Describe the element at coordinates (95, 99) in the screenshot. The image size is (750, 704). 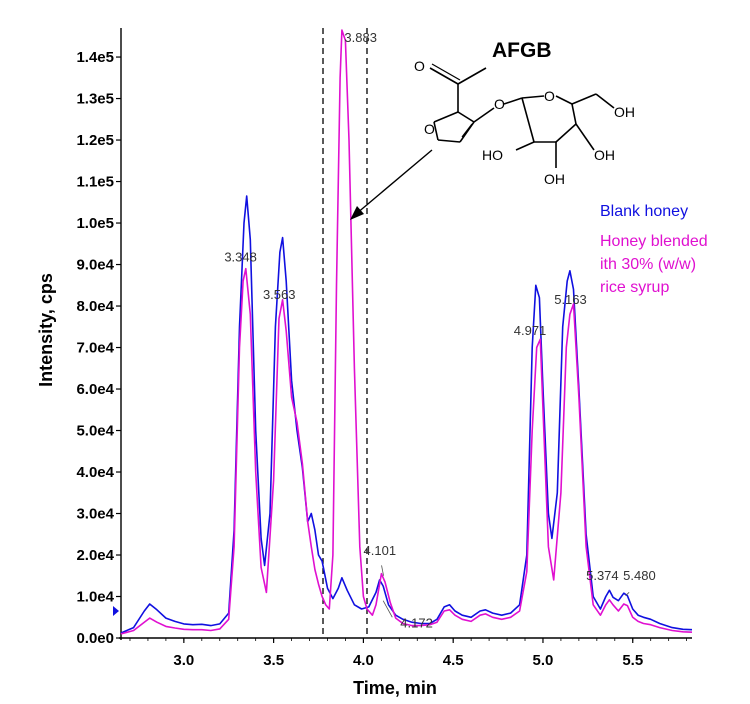
I see `y-tick-label: 1.3e5` at that location.